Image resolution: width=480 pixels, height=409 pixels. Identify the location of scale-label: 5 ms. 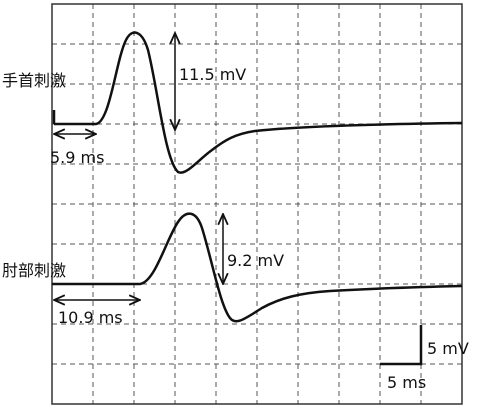
(406, 382).